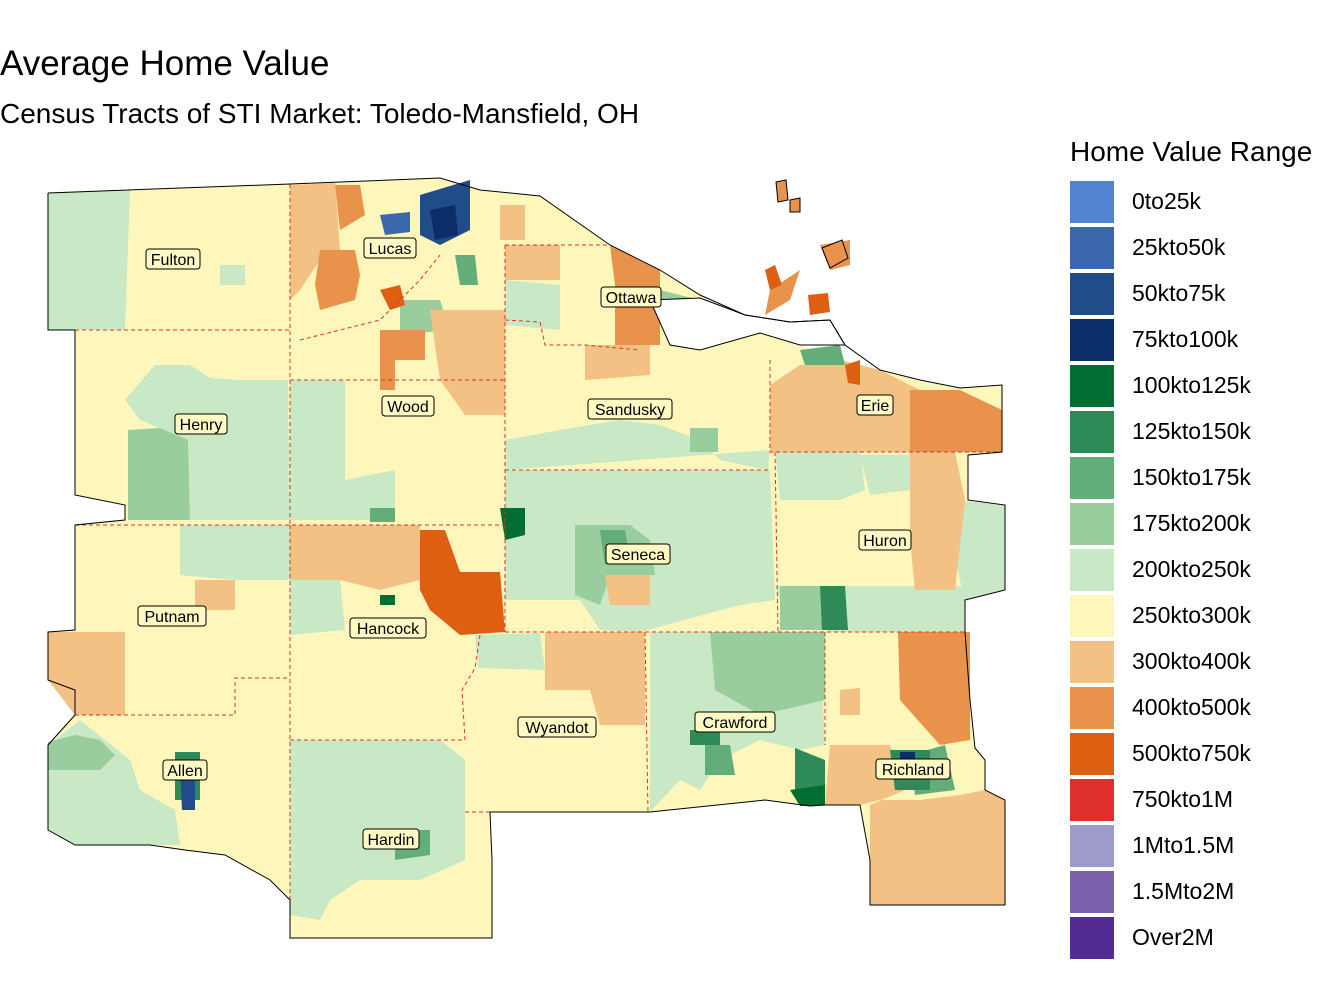 This screenshot has width=1344, height=1008. I want to click on county-label-hancock: Hancock, so click(388, 628).